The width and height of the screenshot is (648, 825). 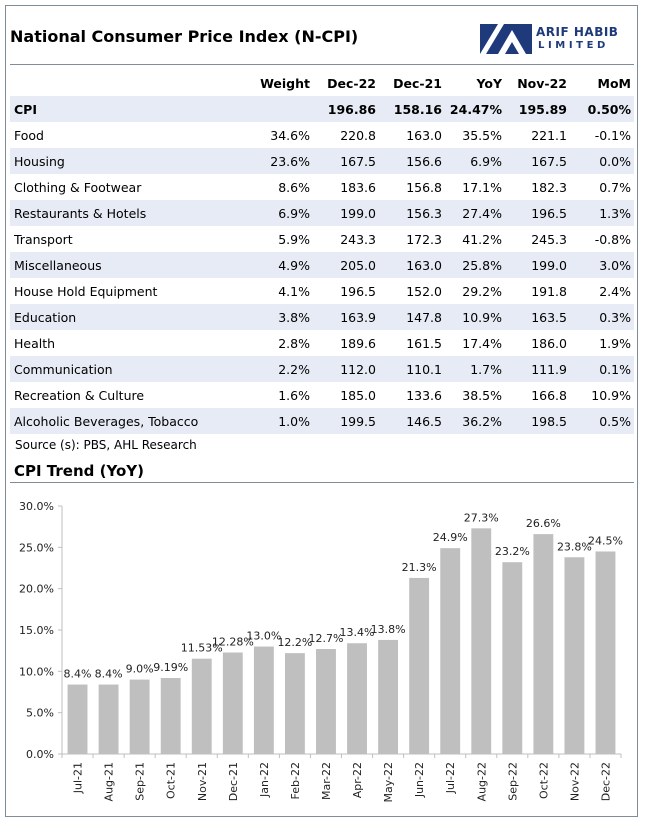 I want to click on table-cell: 23.6%, so click(x=284, y=161).